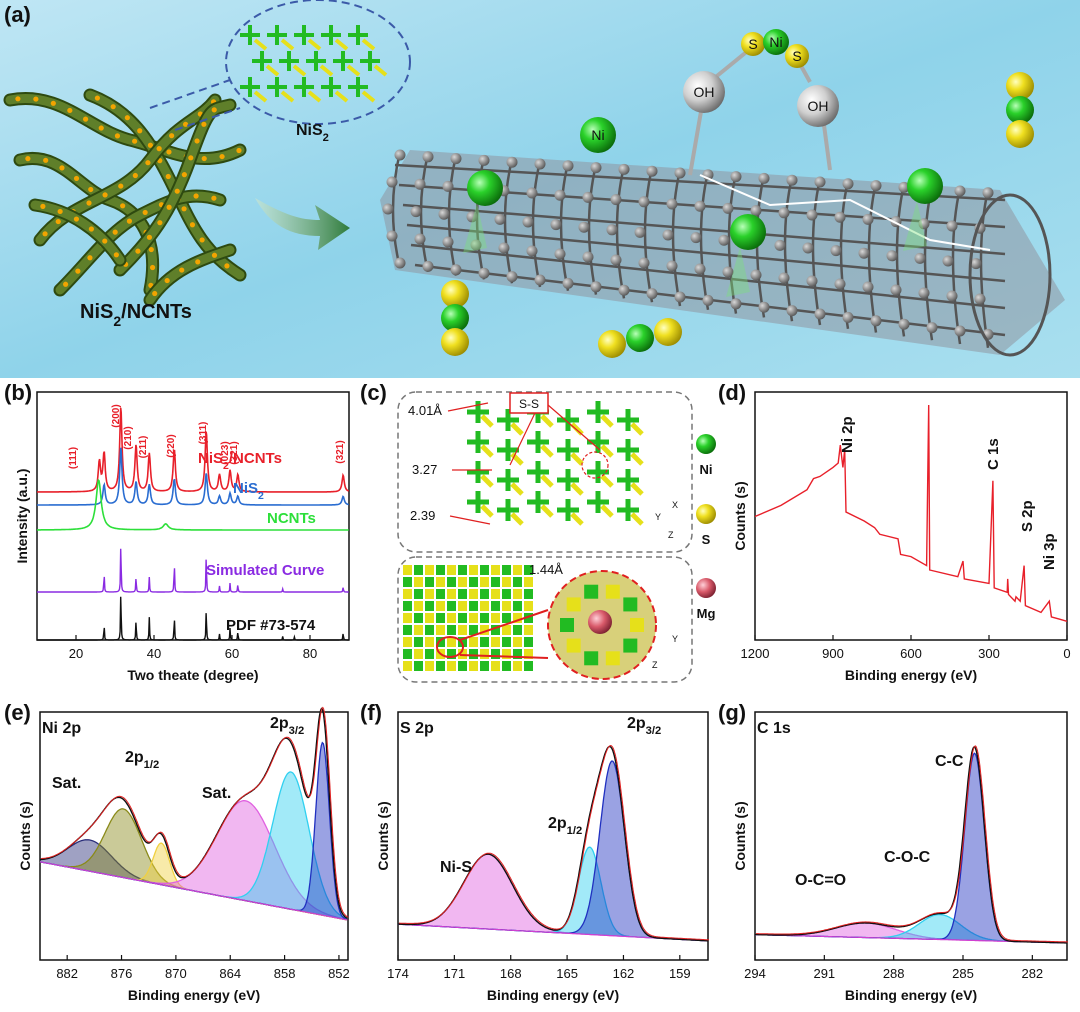  I want to click on zoom-line, so click(504, 625).